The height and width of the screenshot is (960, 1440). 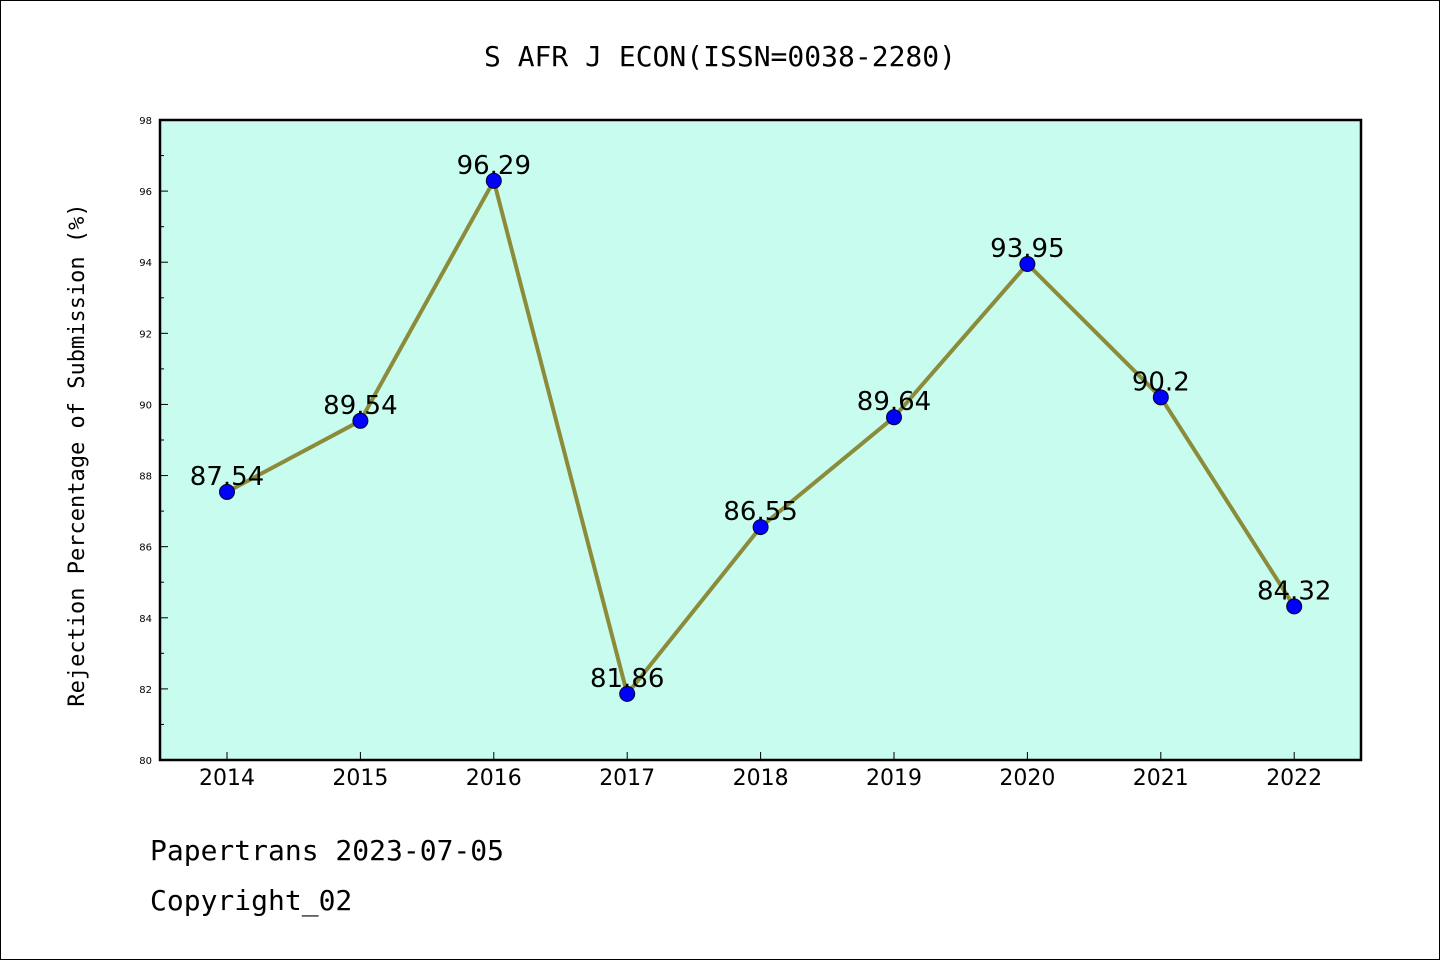 I want to click on y-tick-label: 96, so click(x=145, y=192).